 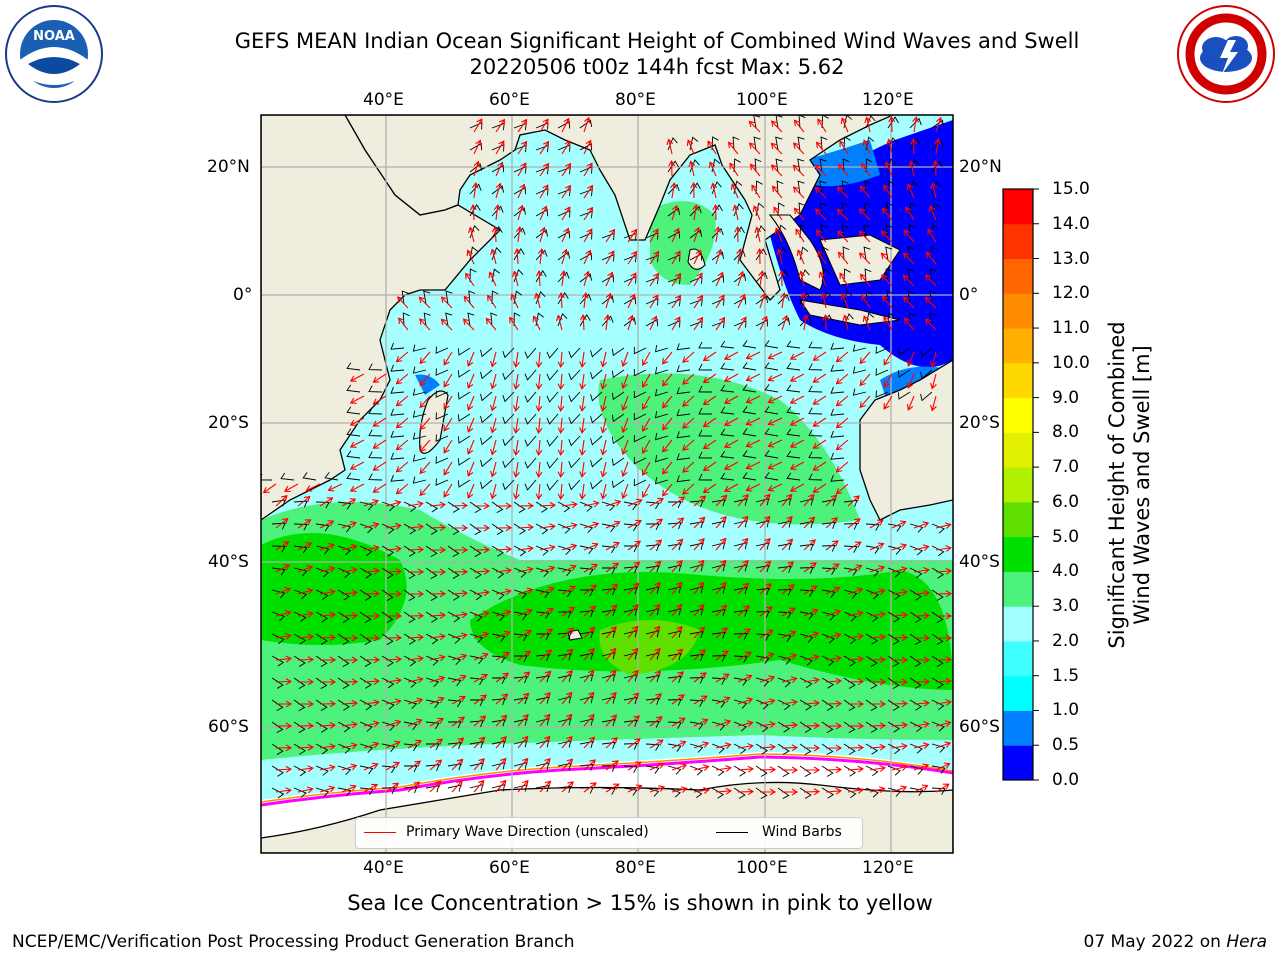 What do you see at coordinates (1018, 276) in the screenshot?
I see `colorbar-segment` at bounding box center [1018, 276].